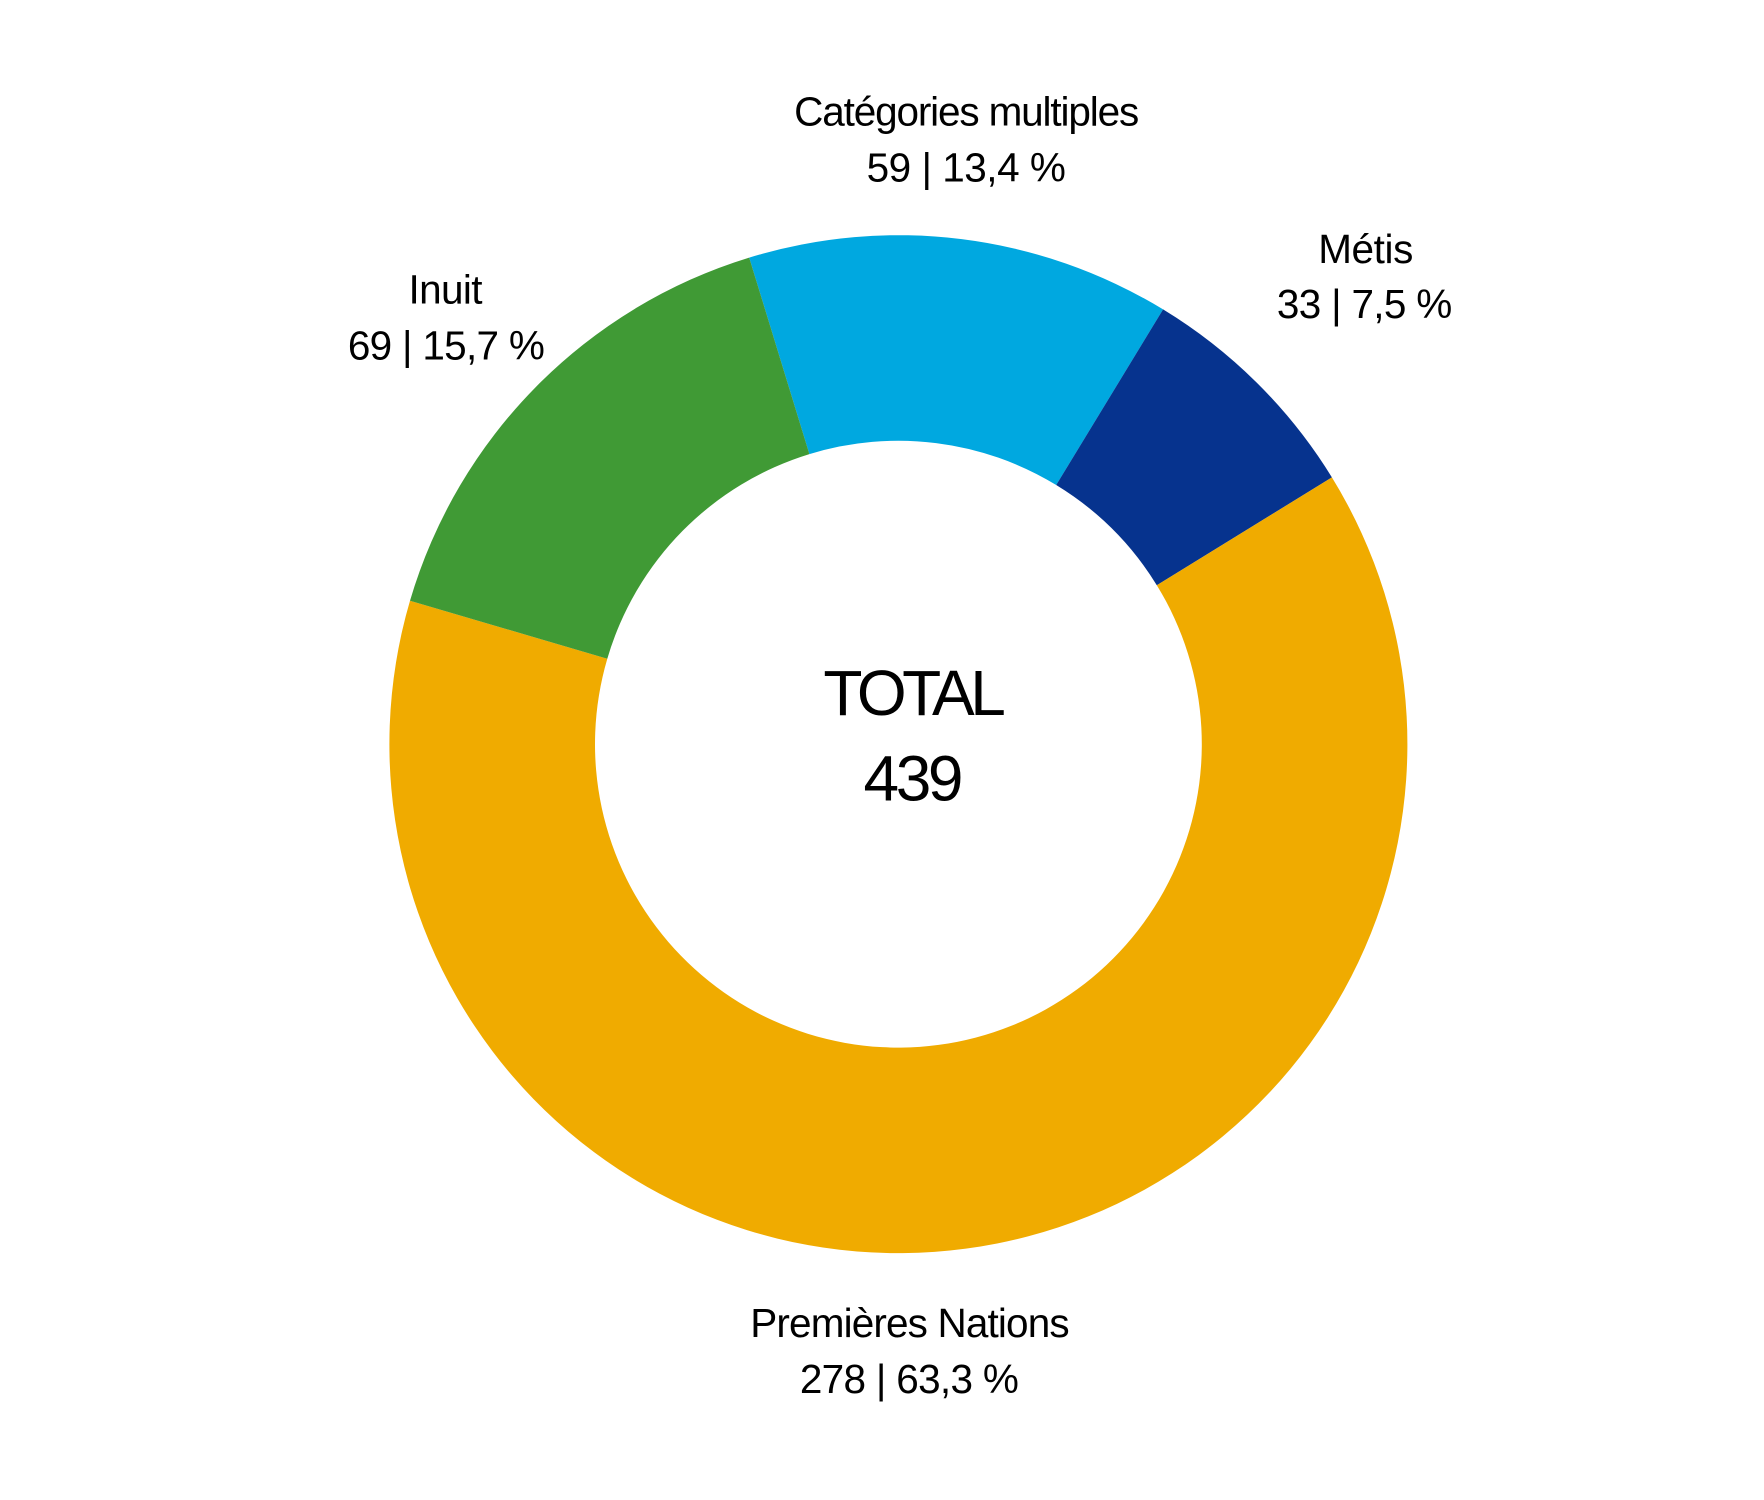  Describe the element at coordinates (909, 1379) in the screenshot. I see `svg-text: 278 | 63,3 %` at that location.